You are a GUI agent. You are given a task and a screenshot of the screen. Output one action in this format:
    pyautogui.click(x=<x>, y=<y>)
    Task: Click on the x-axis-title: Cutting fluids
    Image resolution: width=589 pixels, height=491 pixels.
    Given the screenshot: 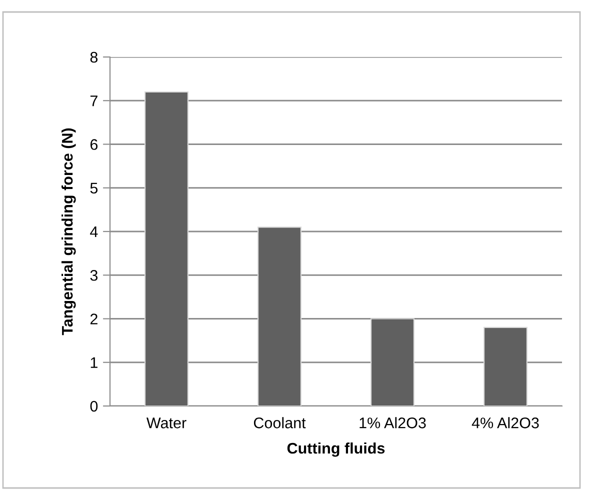 What is the action you would take?
    pyautogui.click(x=336, y=449)
    